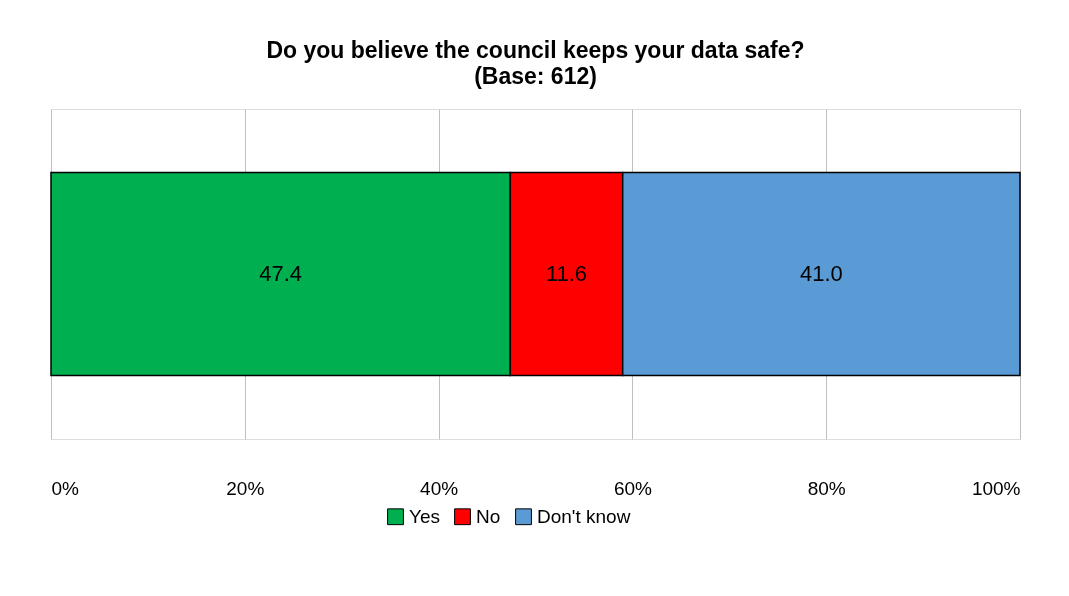  I want to click on chart-title: Do you believe the council keeps your data safe?, so click(535, 50).